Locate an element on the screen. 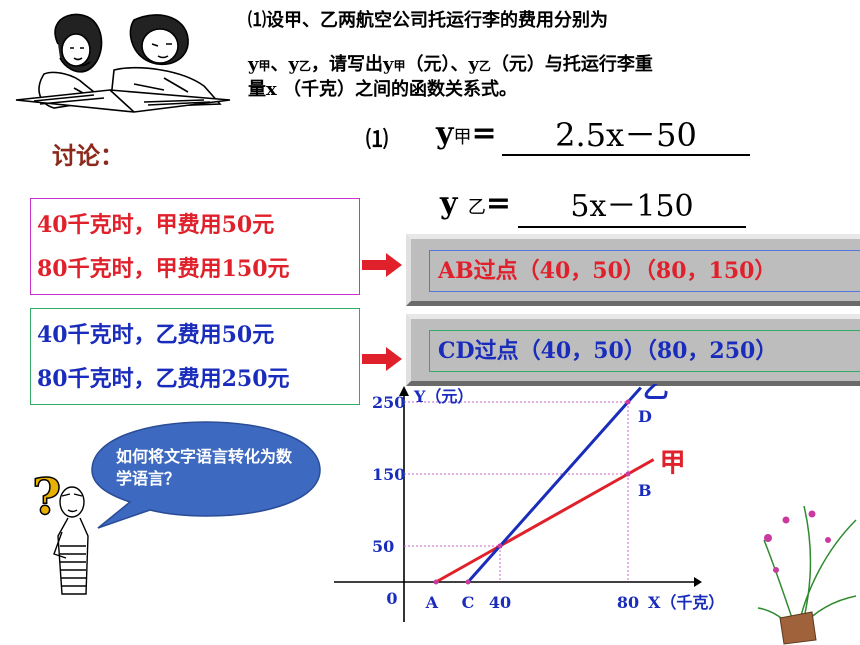 This screenshot has height=645, width=860. point-label: B is located at coordinates (645, 490).